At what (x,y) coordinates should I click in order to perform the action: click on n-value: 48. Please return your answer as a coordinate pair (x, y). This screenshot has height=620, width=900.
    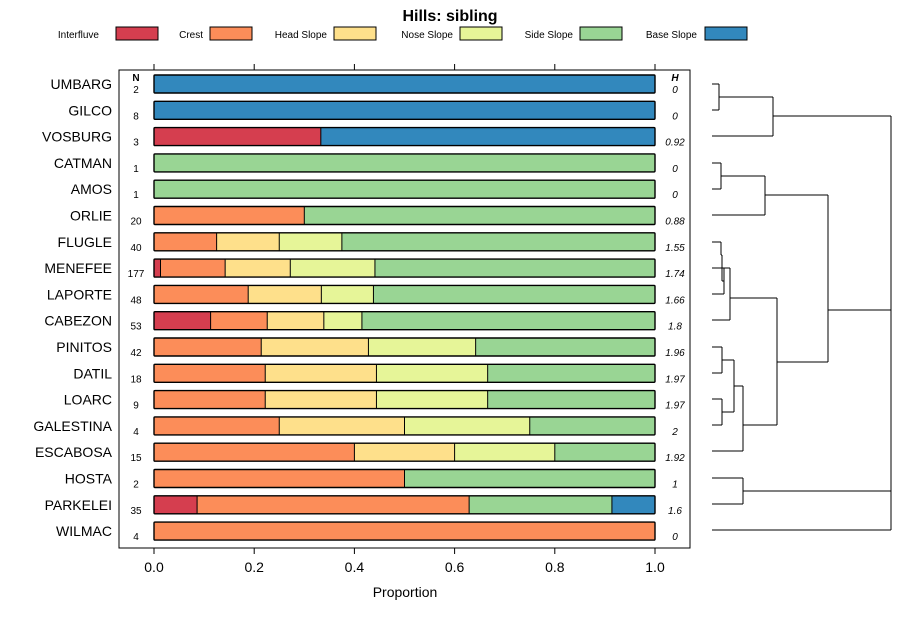
    Looking at the image, I should click on (136, 300).